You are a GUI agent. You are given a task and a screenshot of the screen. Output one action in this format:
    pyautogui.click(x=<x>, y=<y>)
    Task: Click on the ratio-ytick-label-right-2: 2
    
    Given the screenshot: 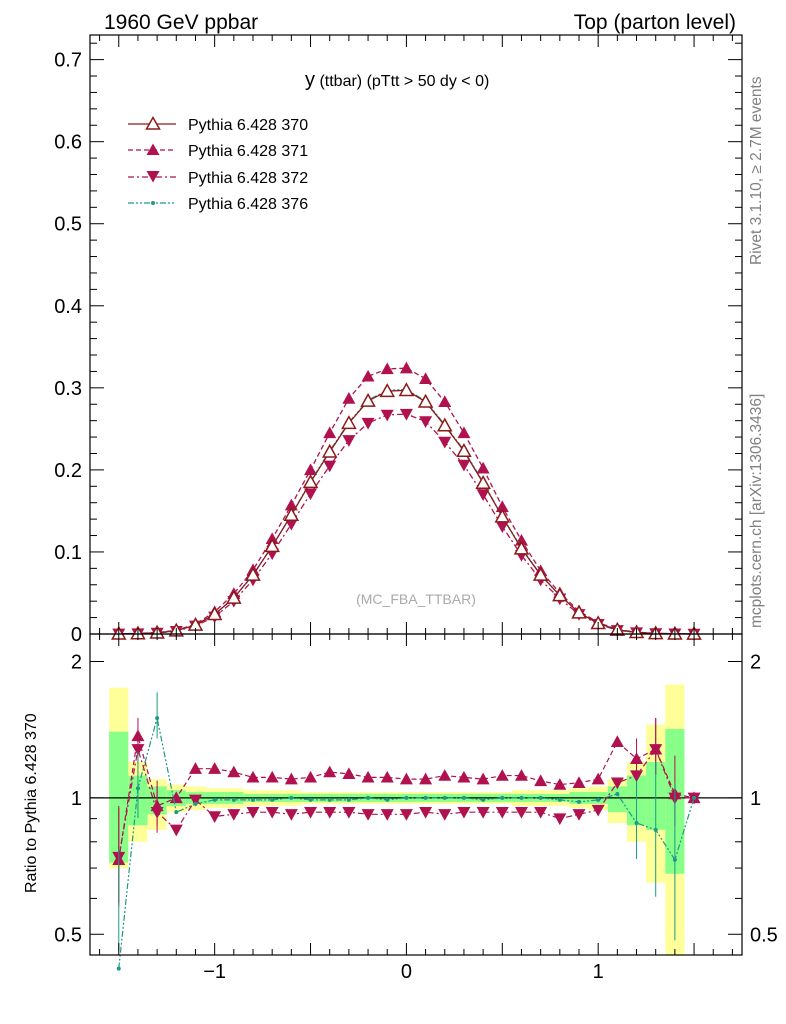 What is the action you would take?
    pyautogui.click(x=755, y=662)
    